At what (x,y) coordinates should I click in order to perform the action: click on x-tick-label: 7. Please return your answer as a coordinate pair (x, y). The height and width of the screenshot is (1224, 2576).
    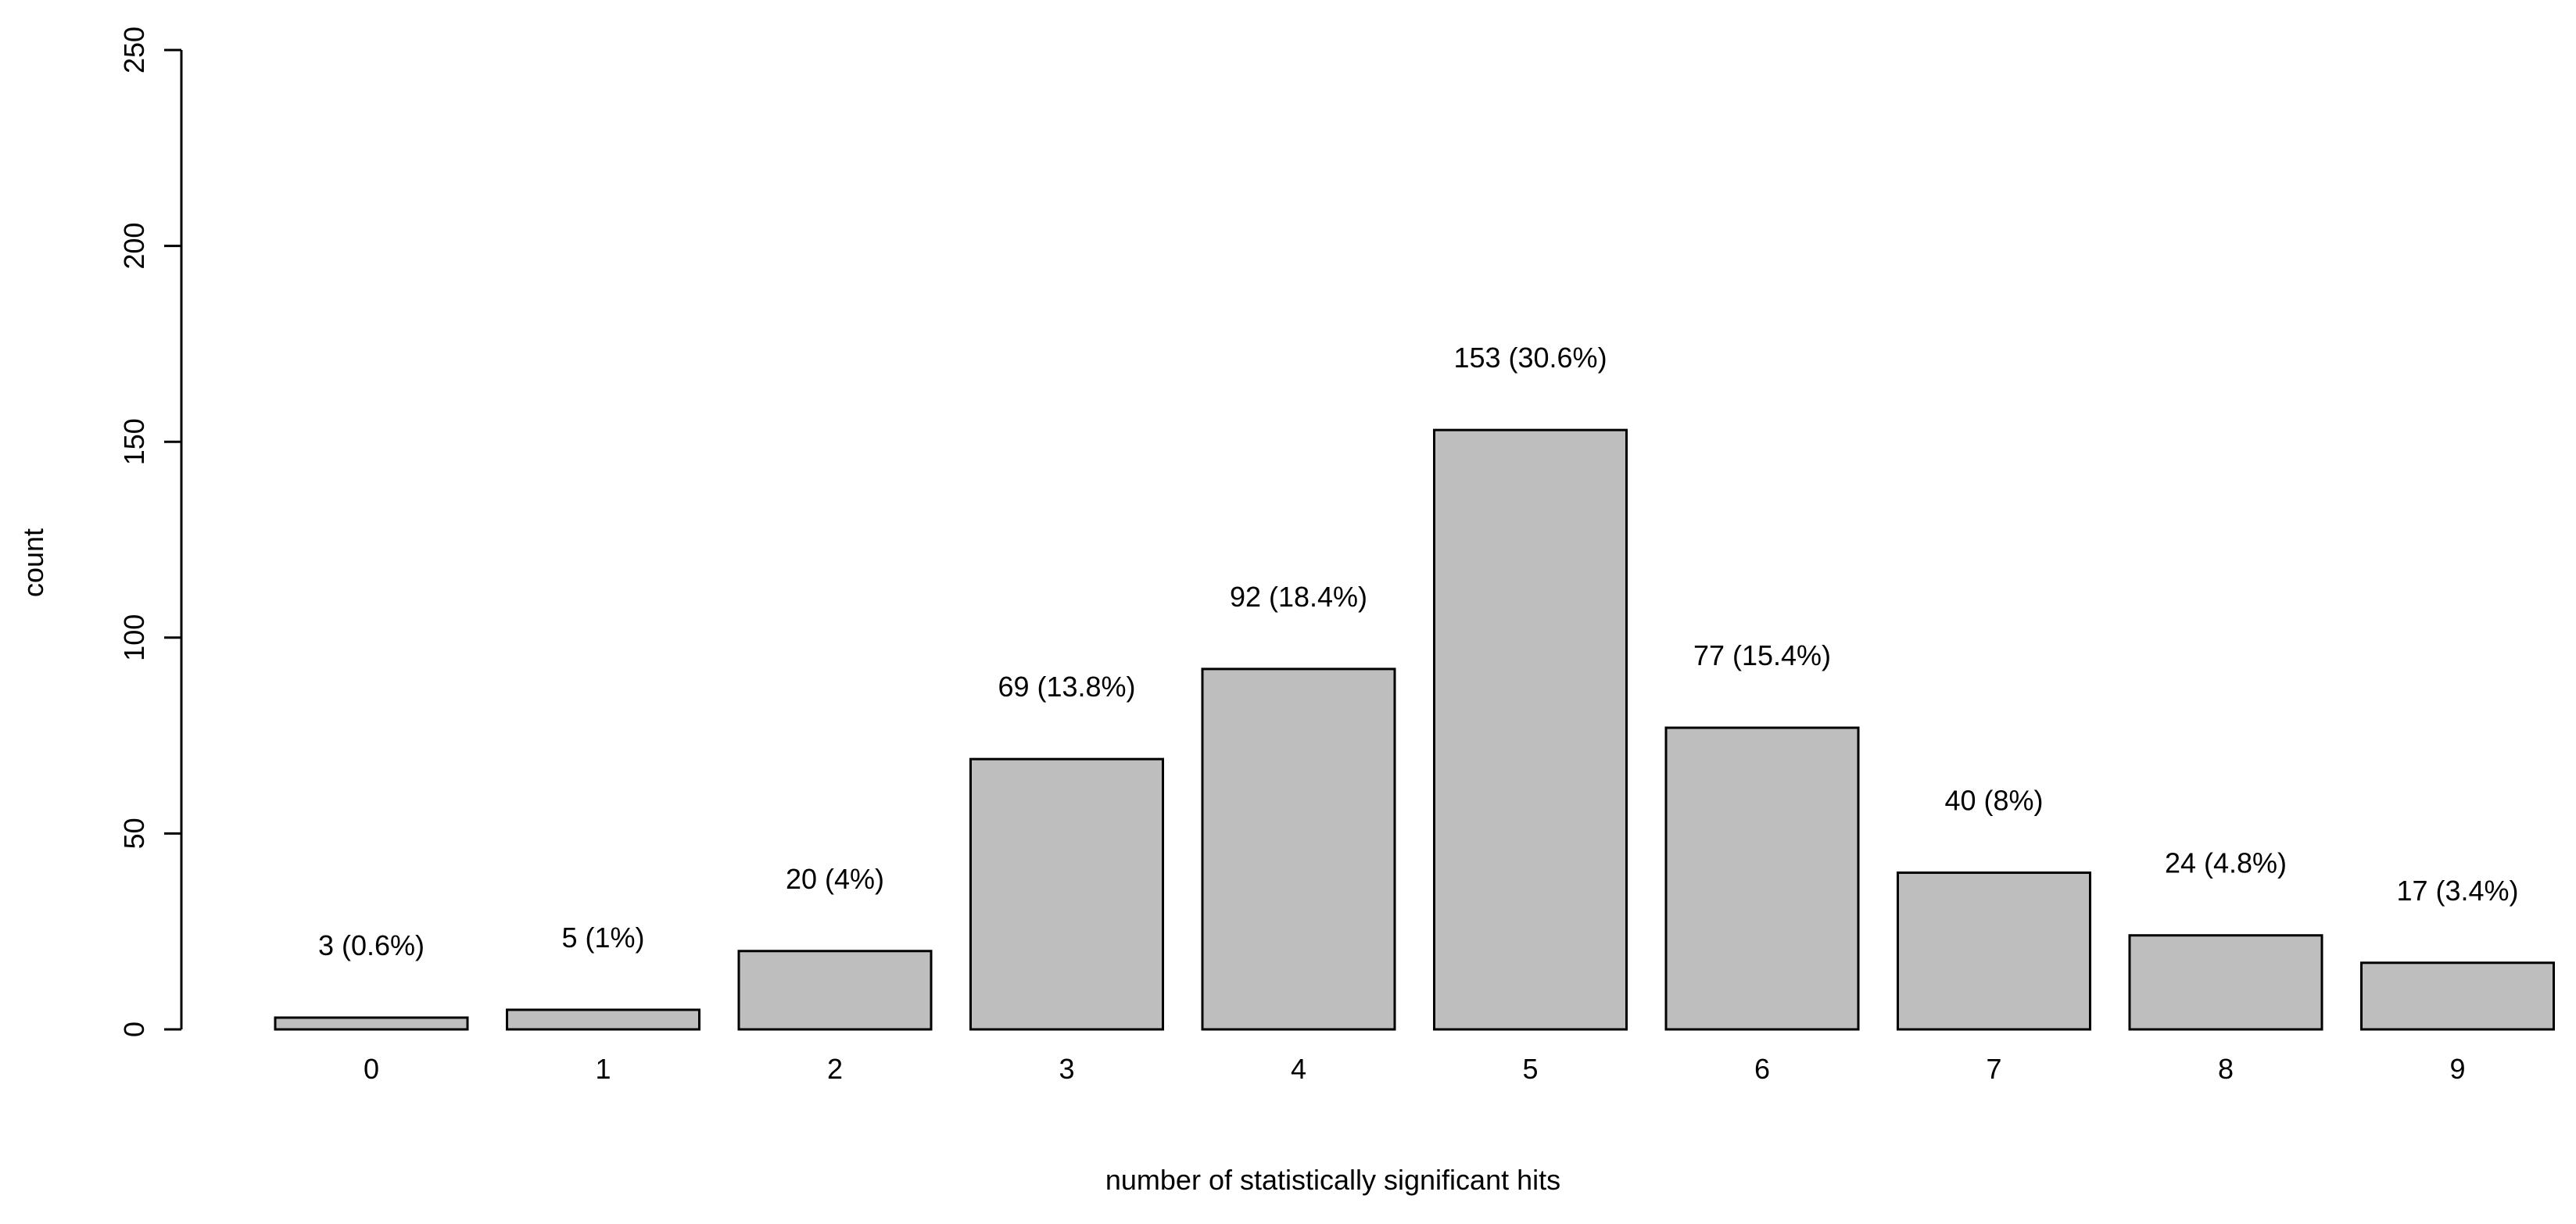
    Looking at the image, I should click on (1993, 1069).